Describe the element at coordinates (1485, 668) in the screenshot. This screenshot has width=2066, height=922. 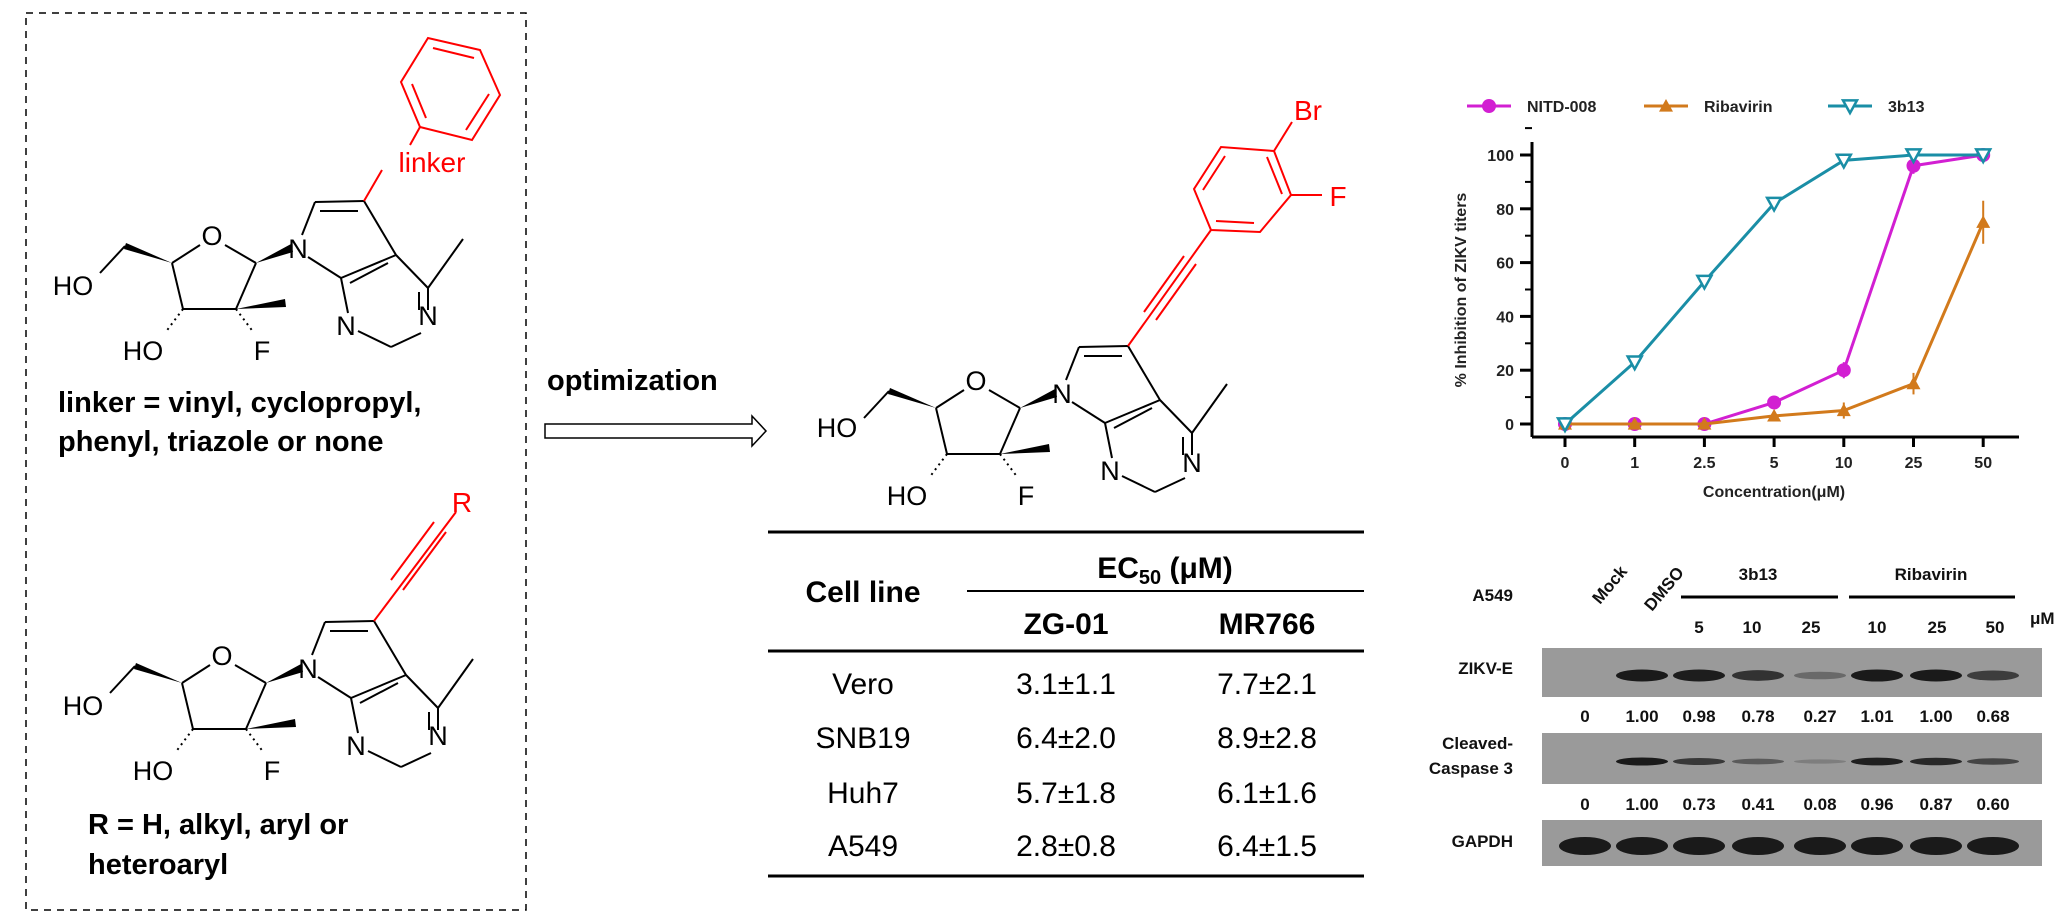
I see `row-label-zikv-e: ZIKV-E` at that location.